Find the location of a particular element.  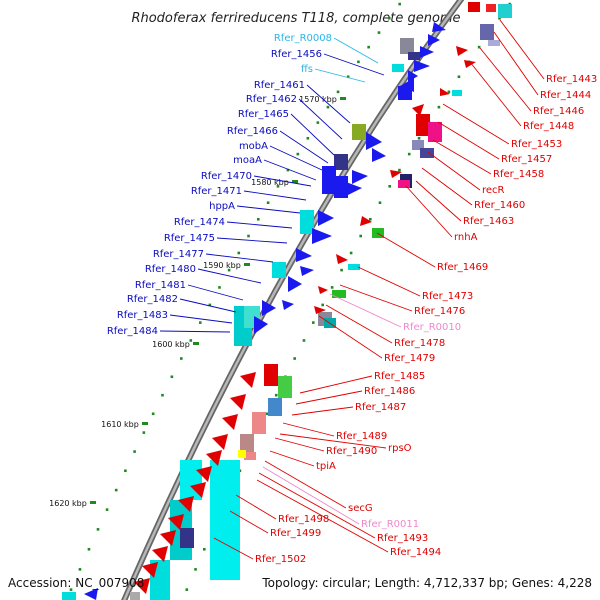

gene-label: Rfer_1466 is located at coordinates (278, 145).